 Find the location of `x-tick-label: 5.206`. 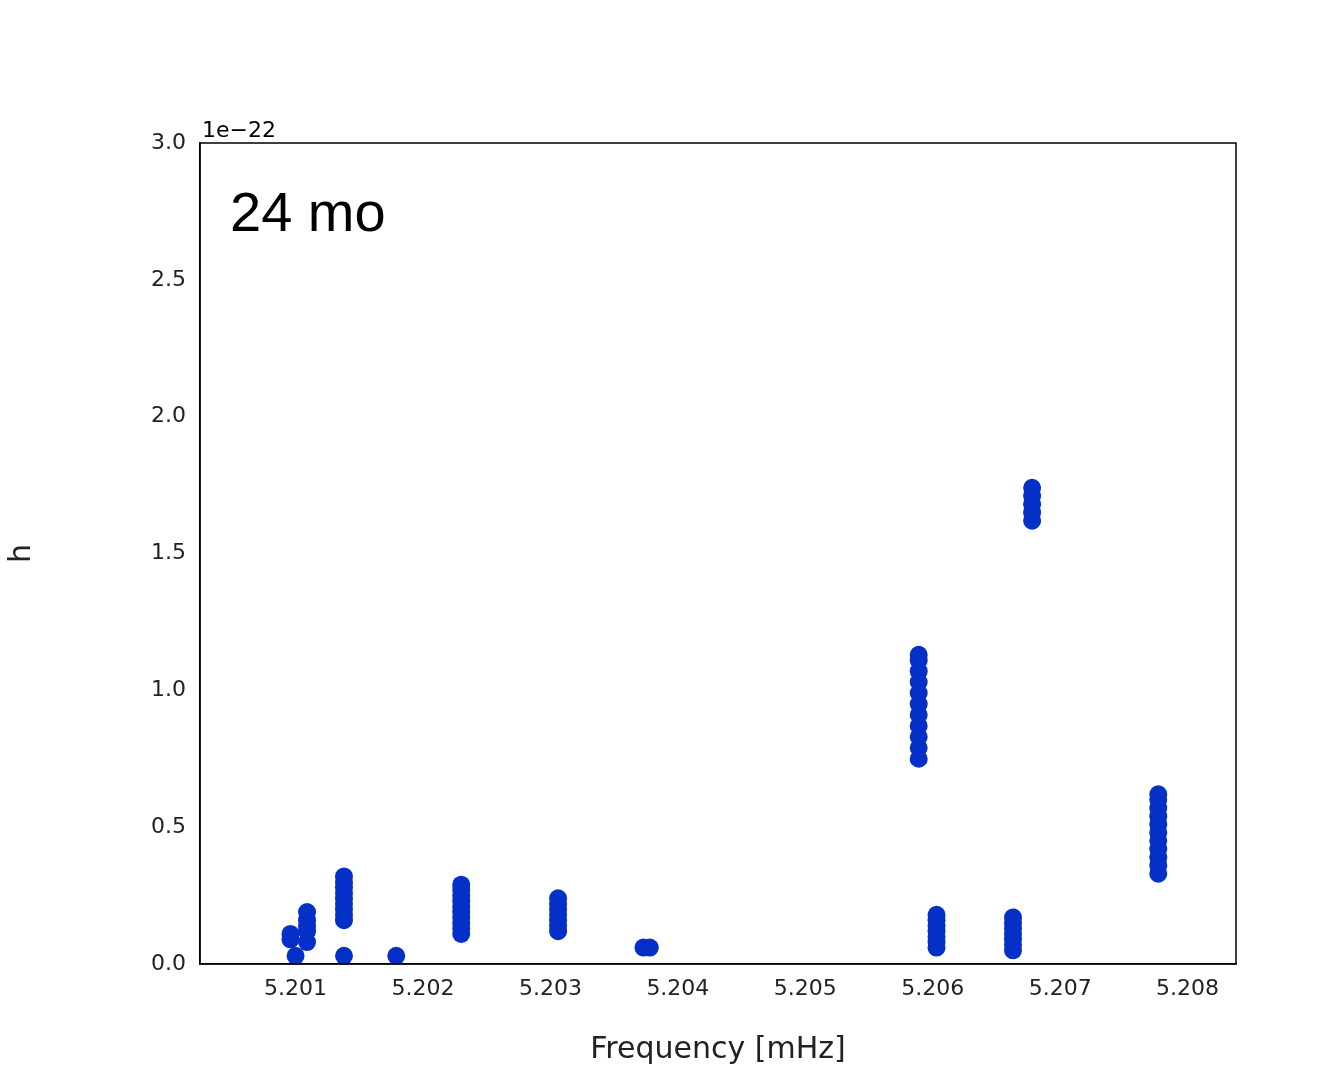

x-tick-label: 5.206 is located at coordinates (933, 987).